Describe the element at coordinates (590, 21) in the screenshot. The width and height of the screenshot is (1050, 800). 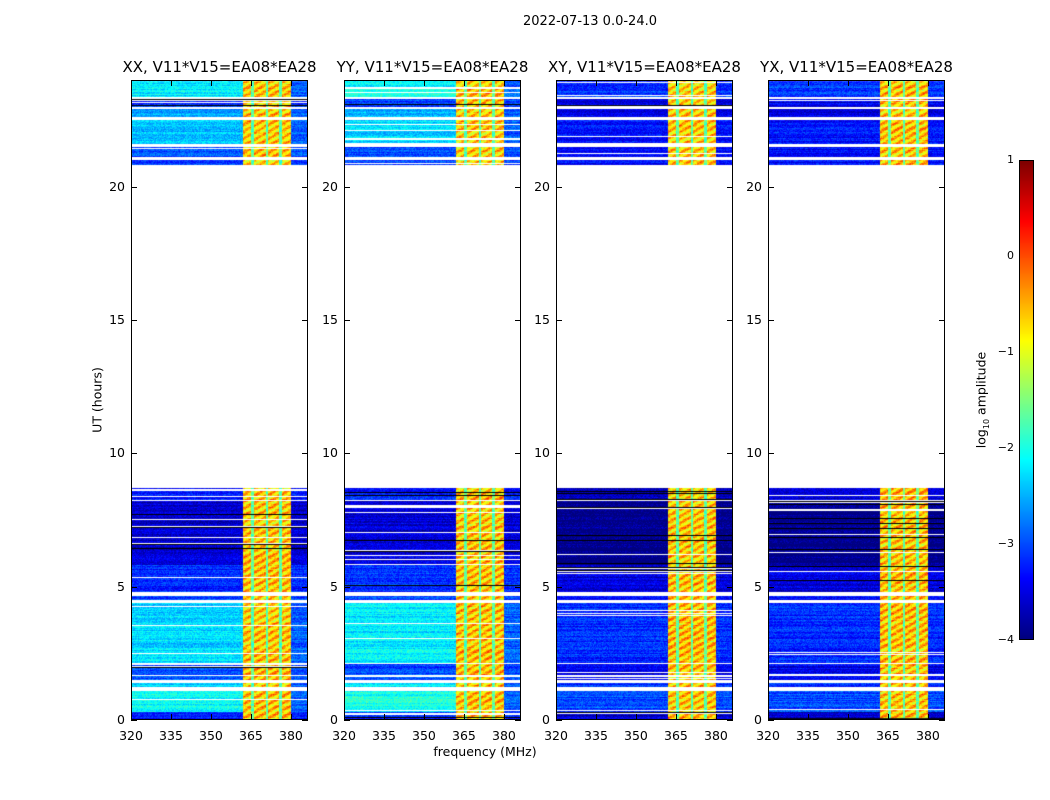
I see `figure-title: 2022-07-13 0.0-24.0` at that location.